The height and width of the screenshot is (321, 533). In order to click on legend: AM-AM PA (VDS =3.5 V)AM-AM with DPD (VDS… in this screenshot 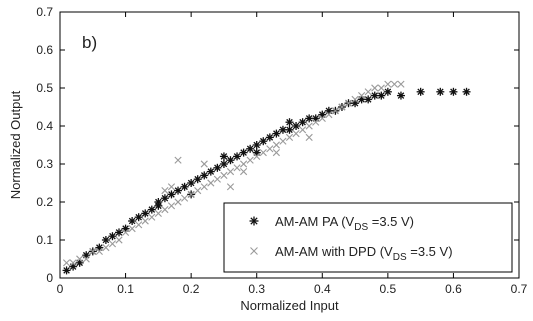, I will do `click(368, 237)`.